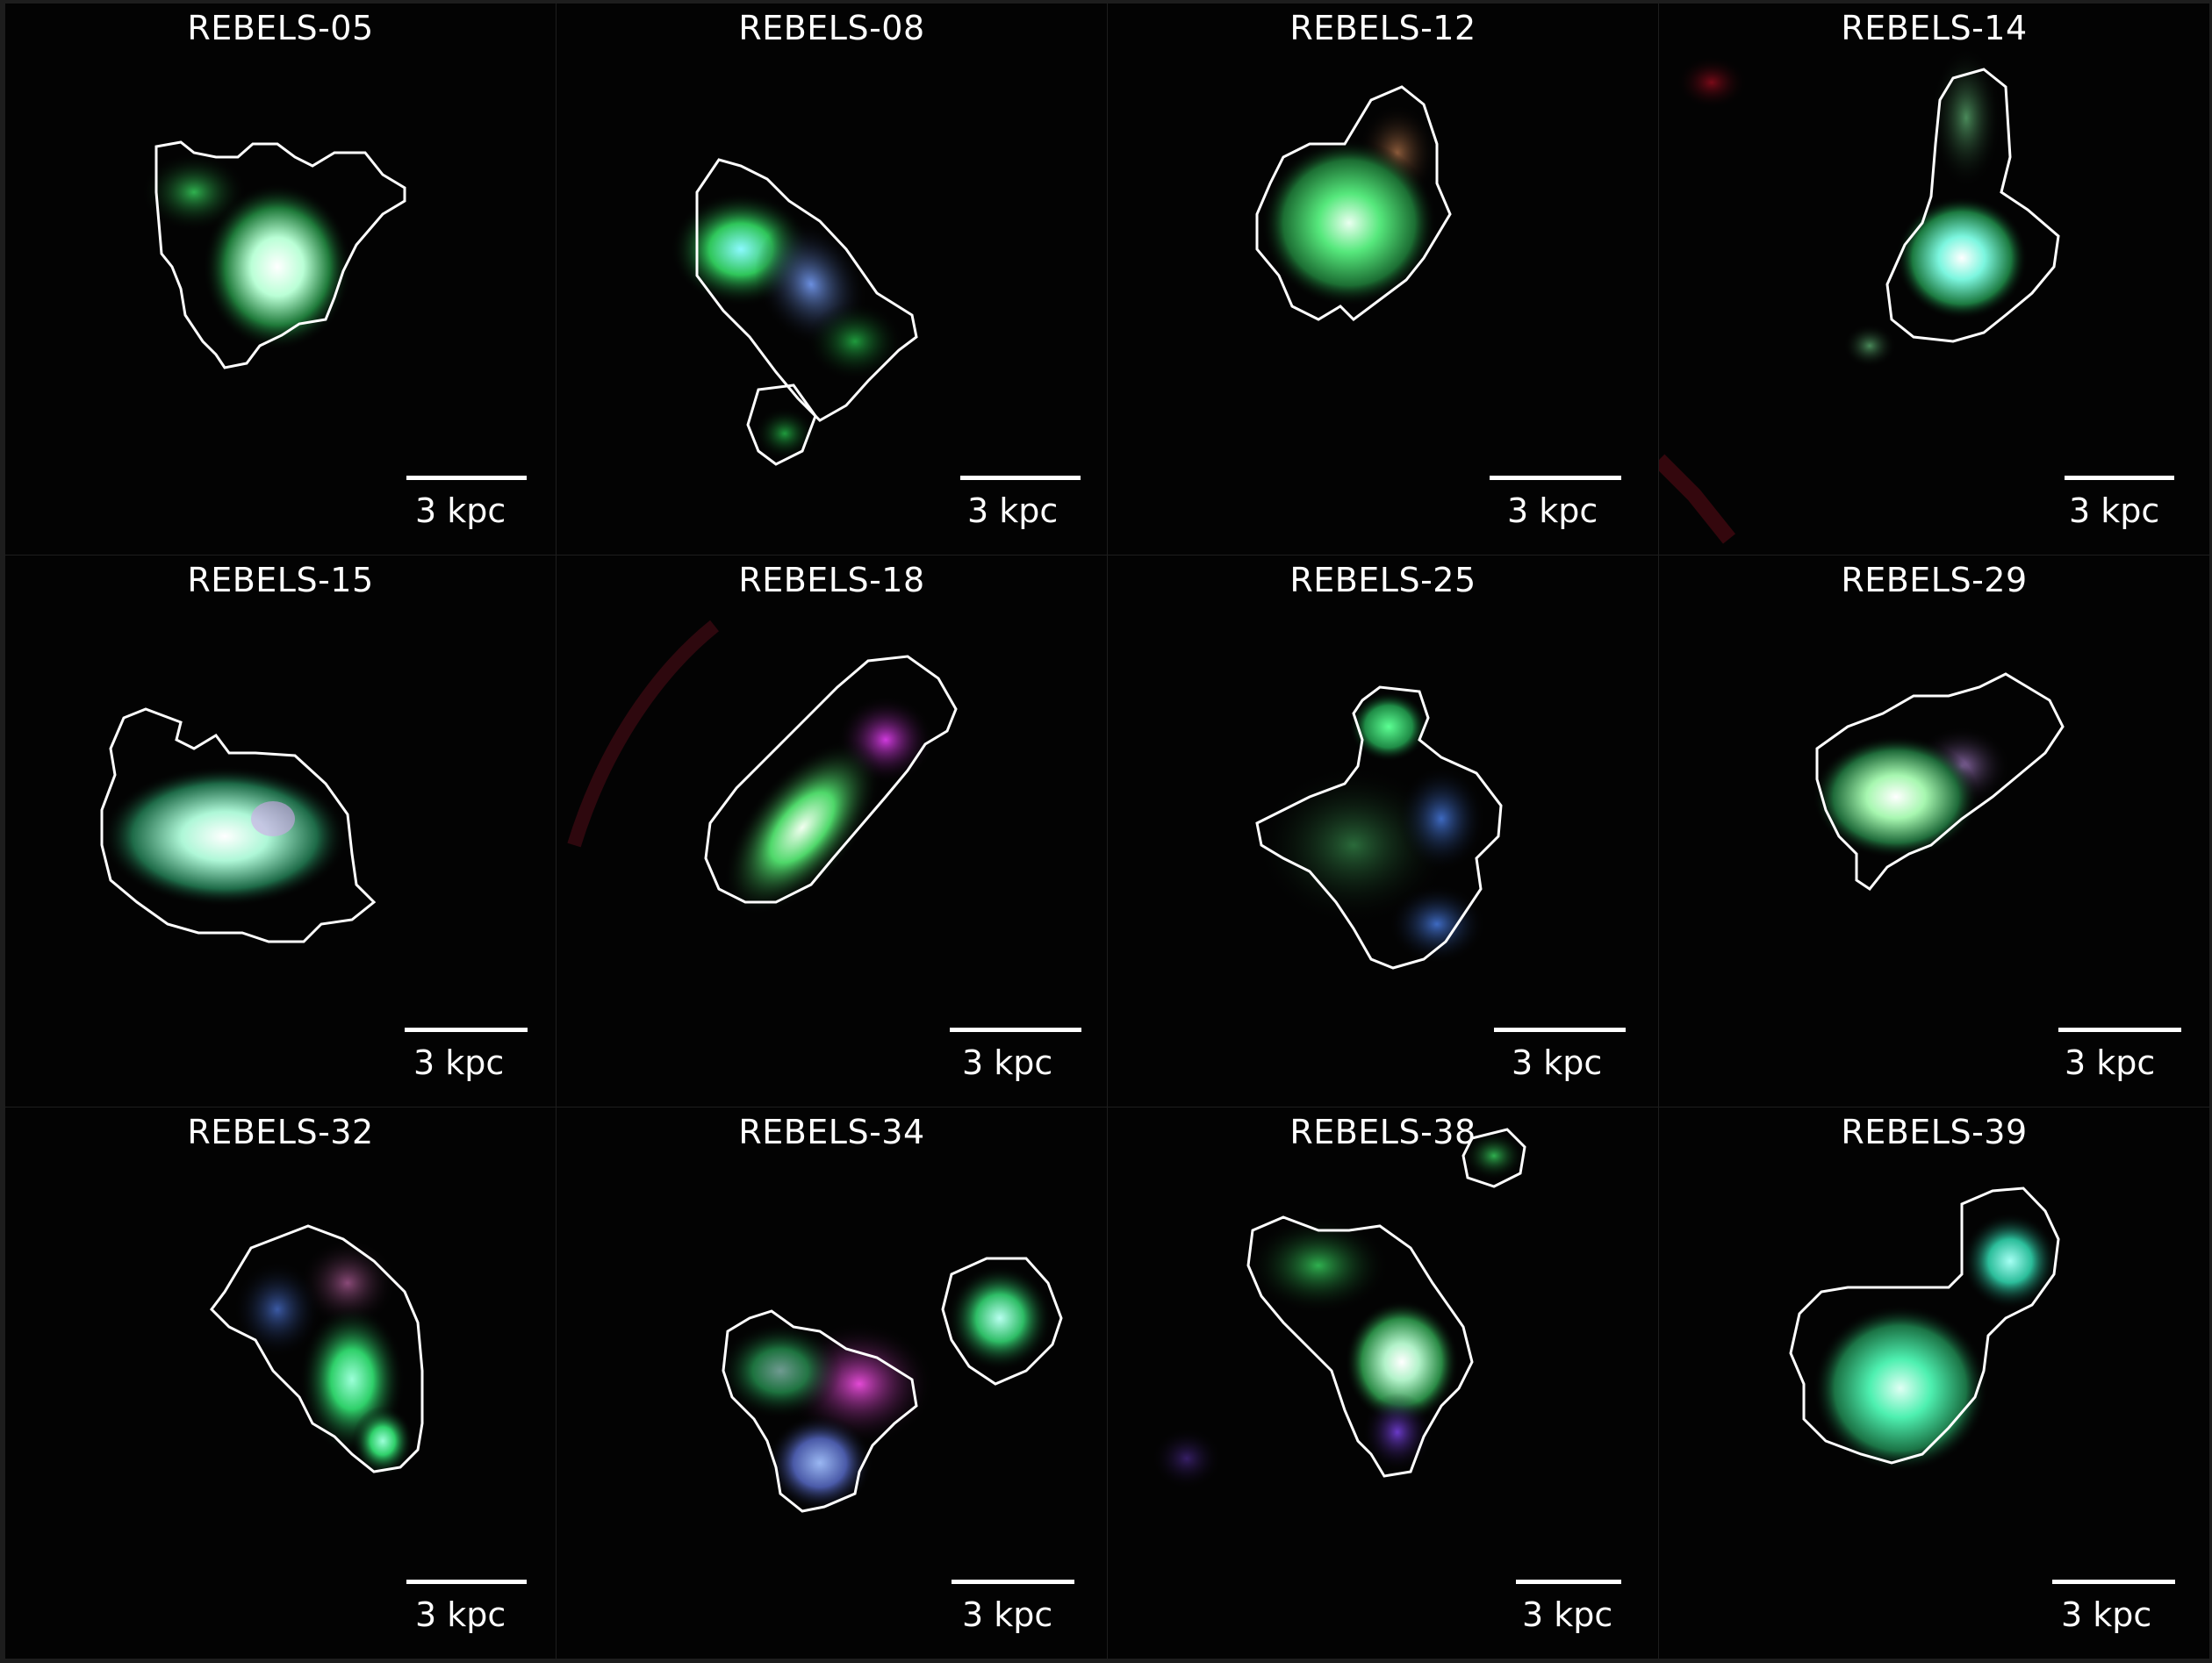 This screenshot has height=1663, width=2212. I want to click on panel-title: REBELS-32, so click(280, 1132).